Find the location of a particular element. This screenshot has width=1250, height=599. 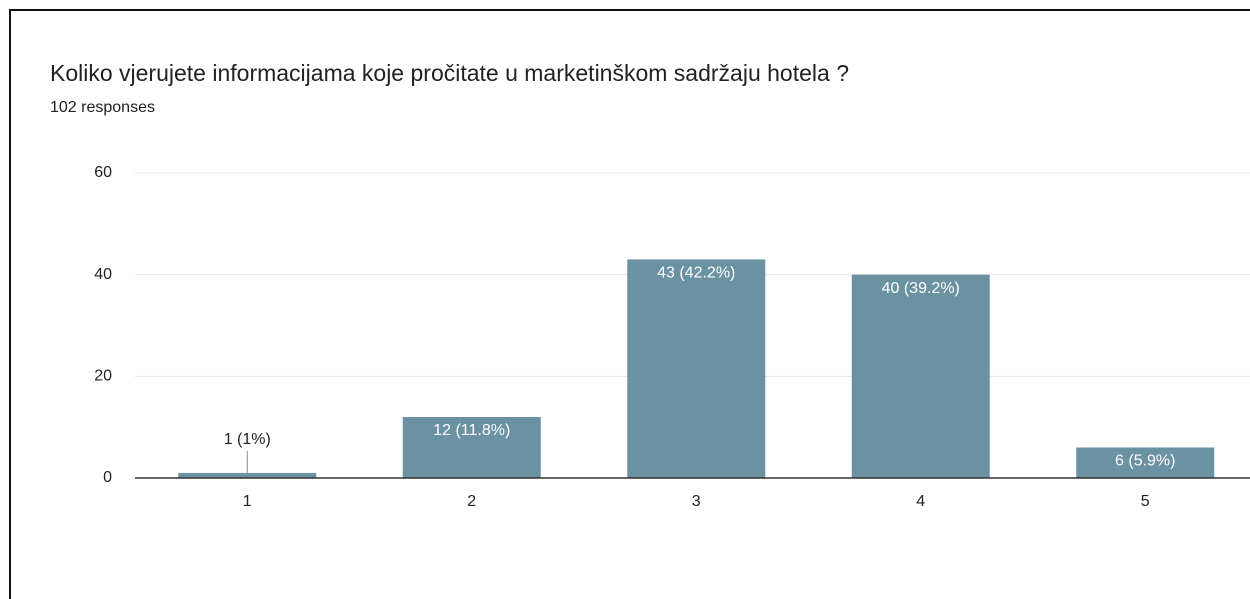

chart-subtitle: 102 responses is located at coordinates (102, 107).